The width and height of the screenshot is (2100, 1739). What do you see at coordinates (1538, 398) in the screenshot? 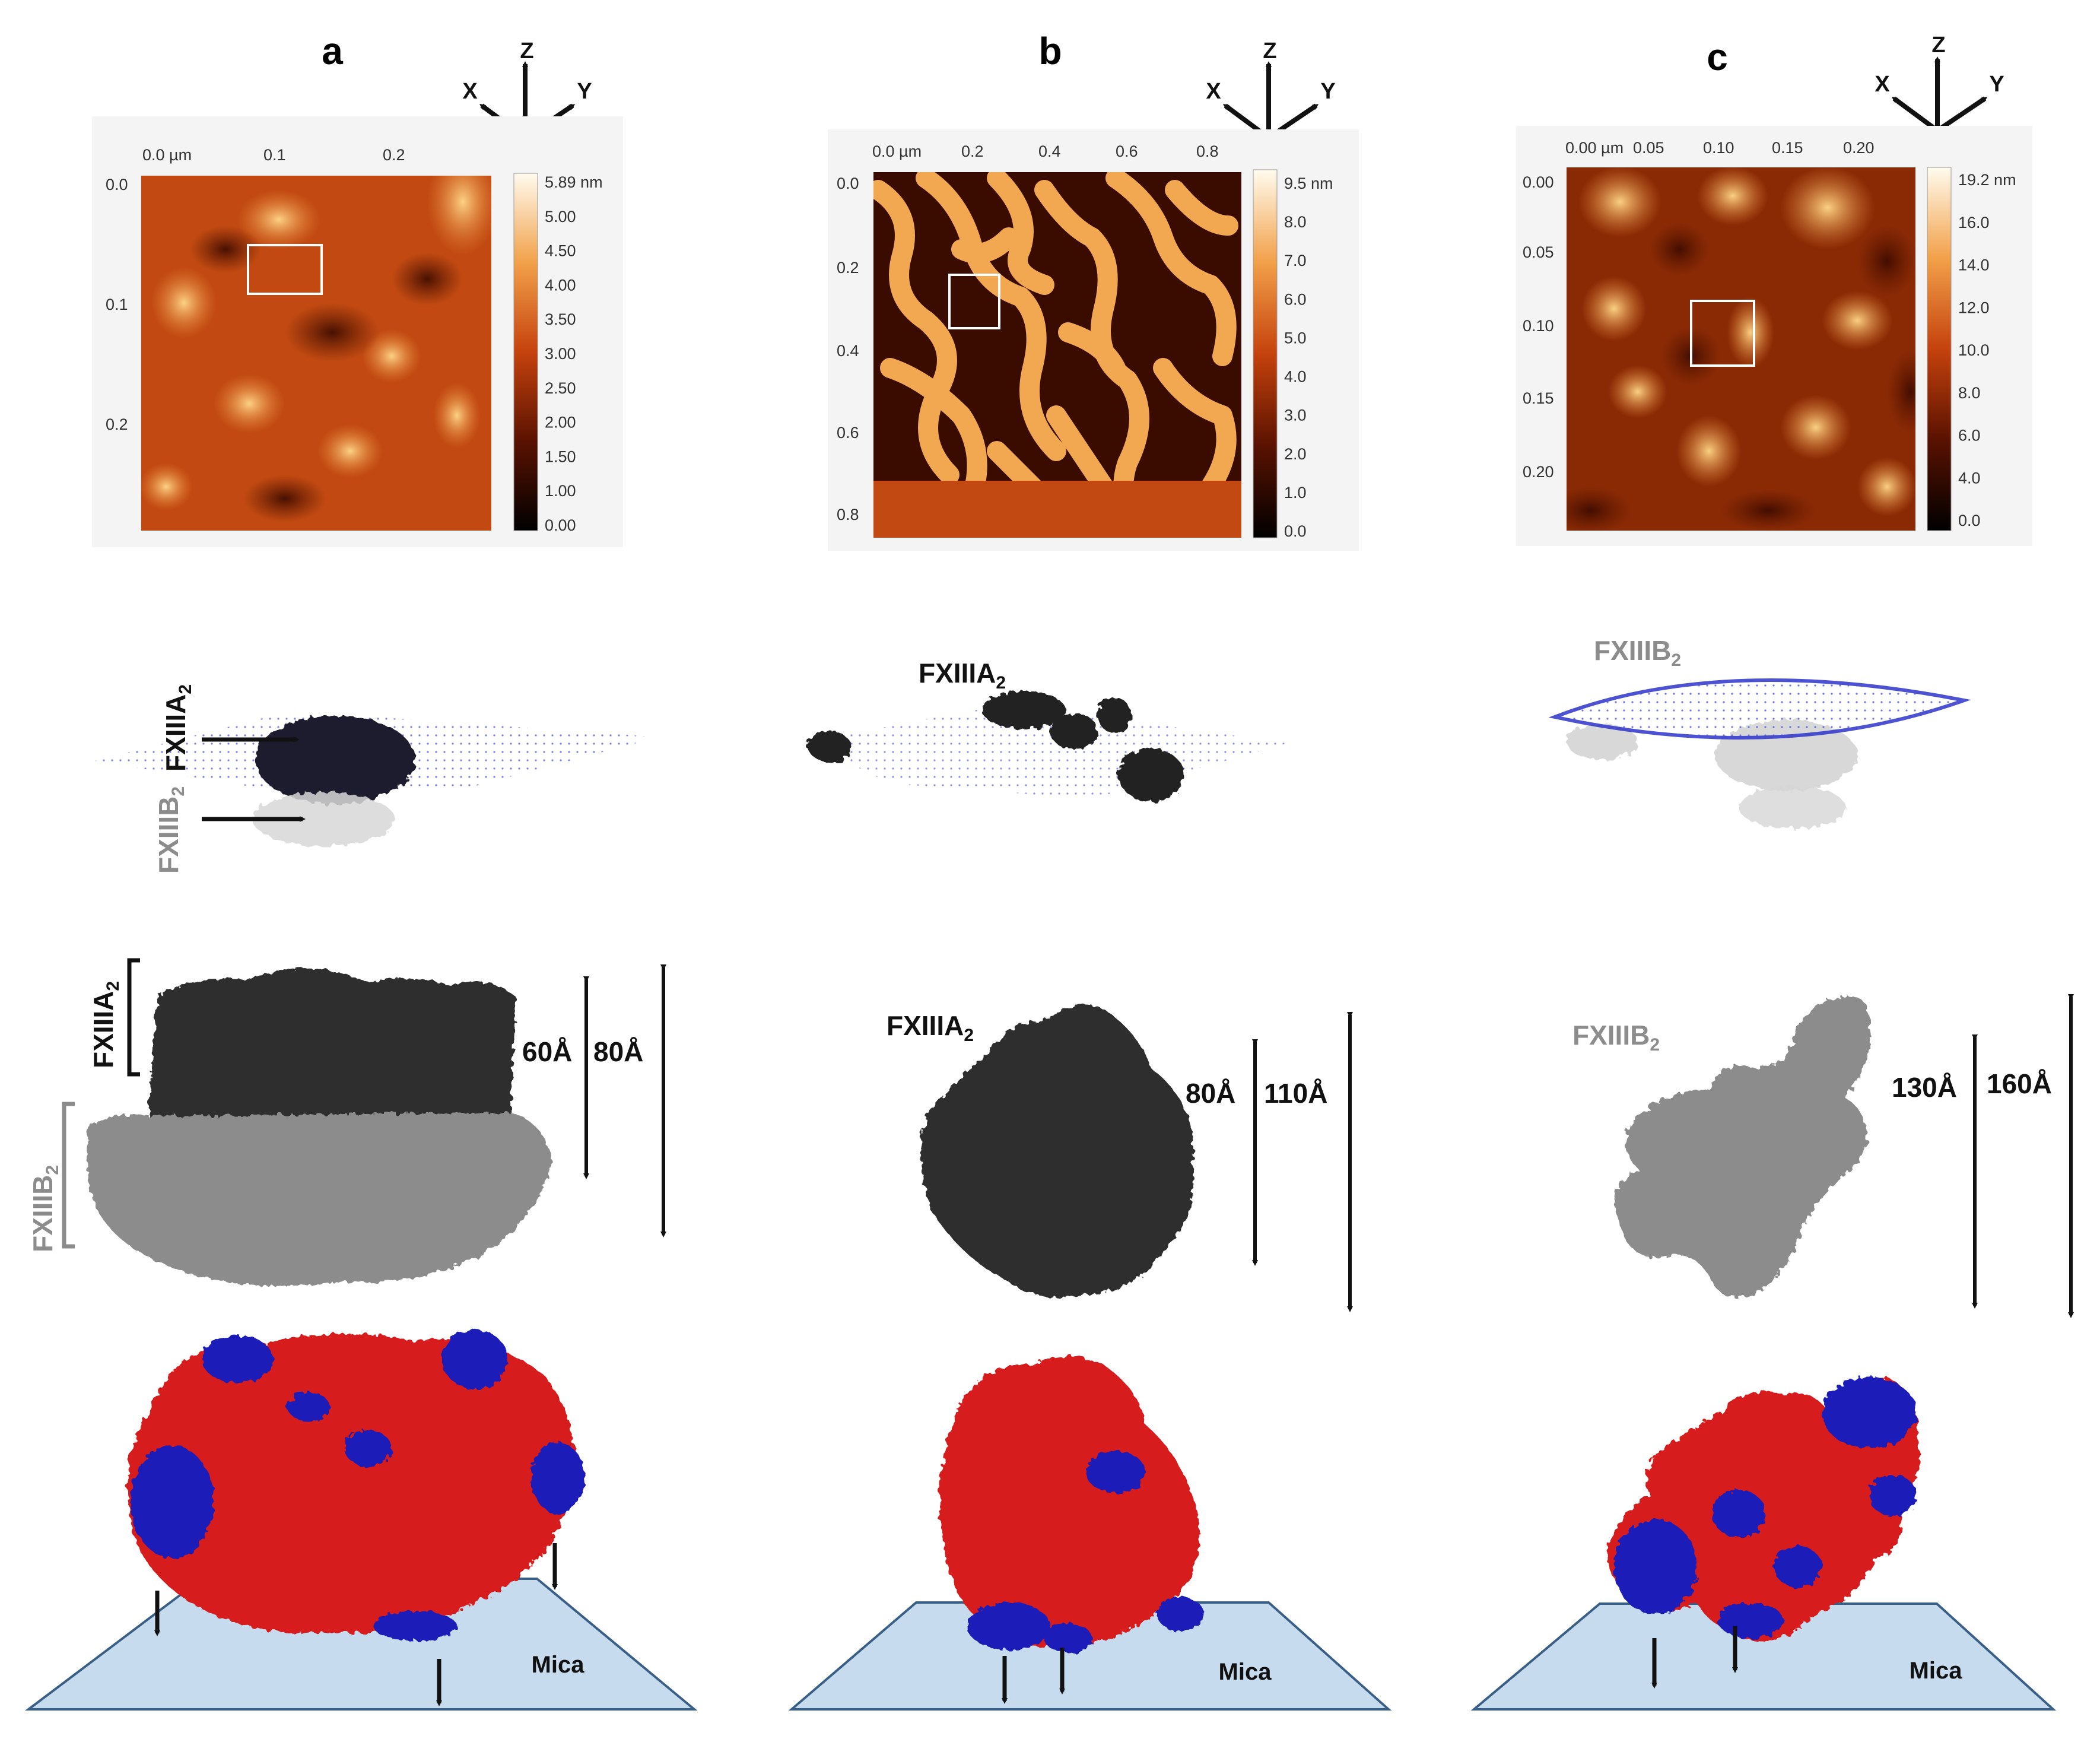
I see `afm-c-ytick-3: 0.15` at bounding box center [1538, 398].